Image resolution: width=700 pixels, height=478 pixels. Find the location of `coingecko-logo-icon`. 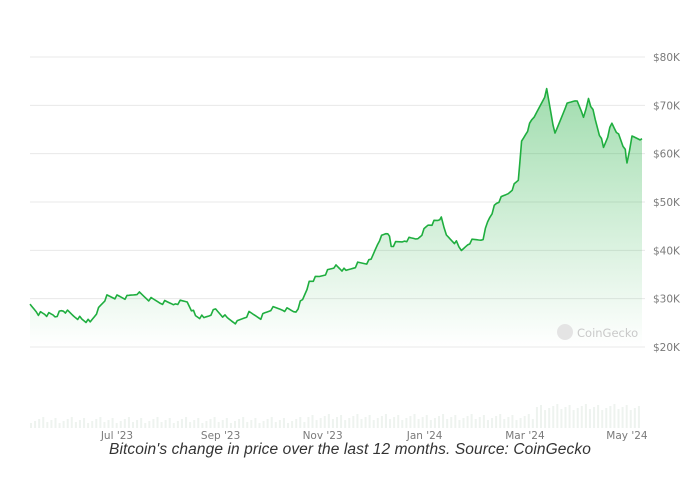

coingecko-logo-icon is located at coordinates (565, 332).